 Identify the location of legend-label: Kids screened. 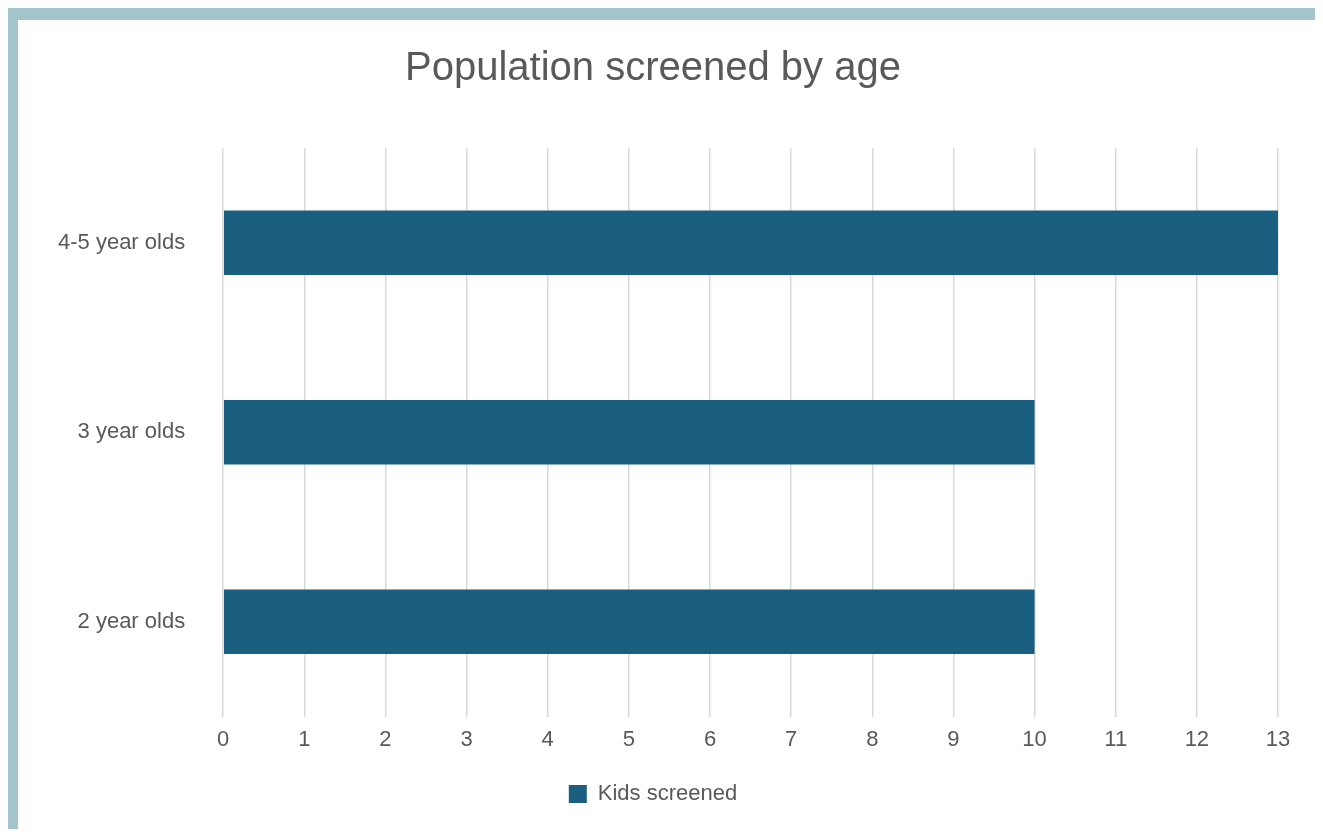
(667, 793).